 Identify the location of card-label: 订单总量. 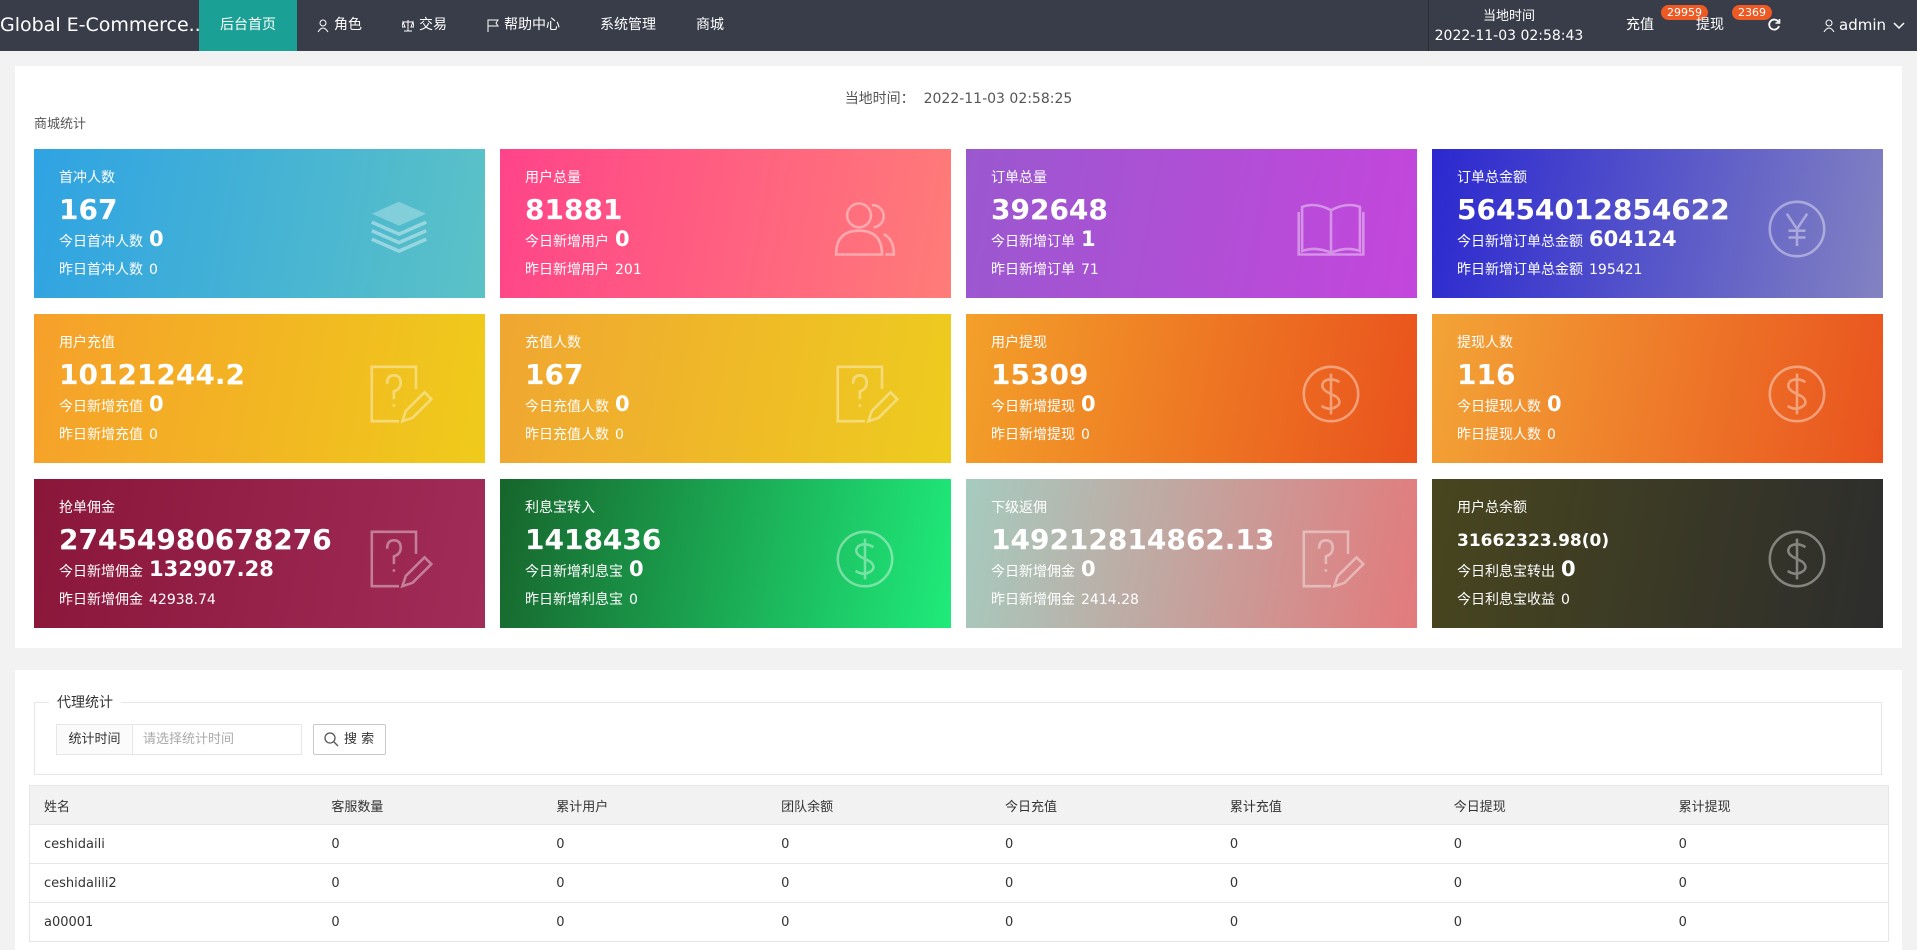
(1019, 178).